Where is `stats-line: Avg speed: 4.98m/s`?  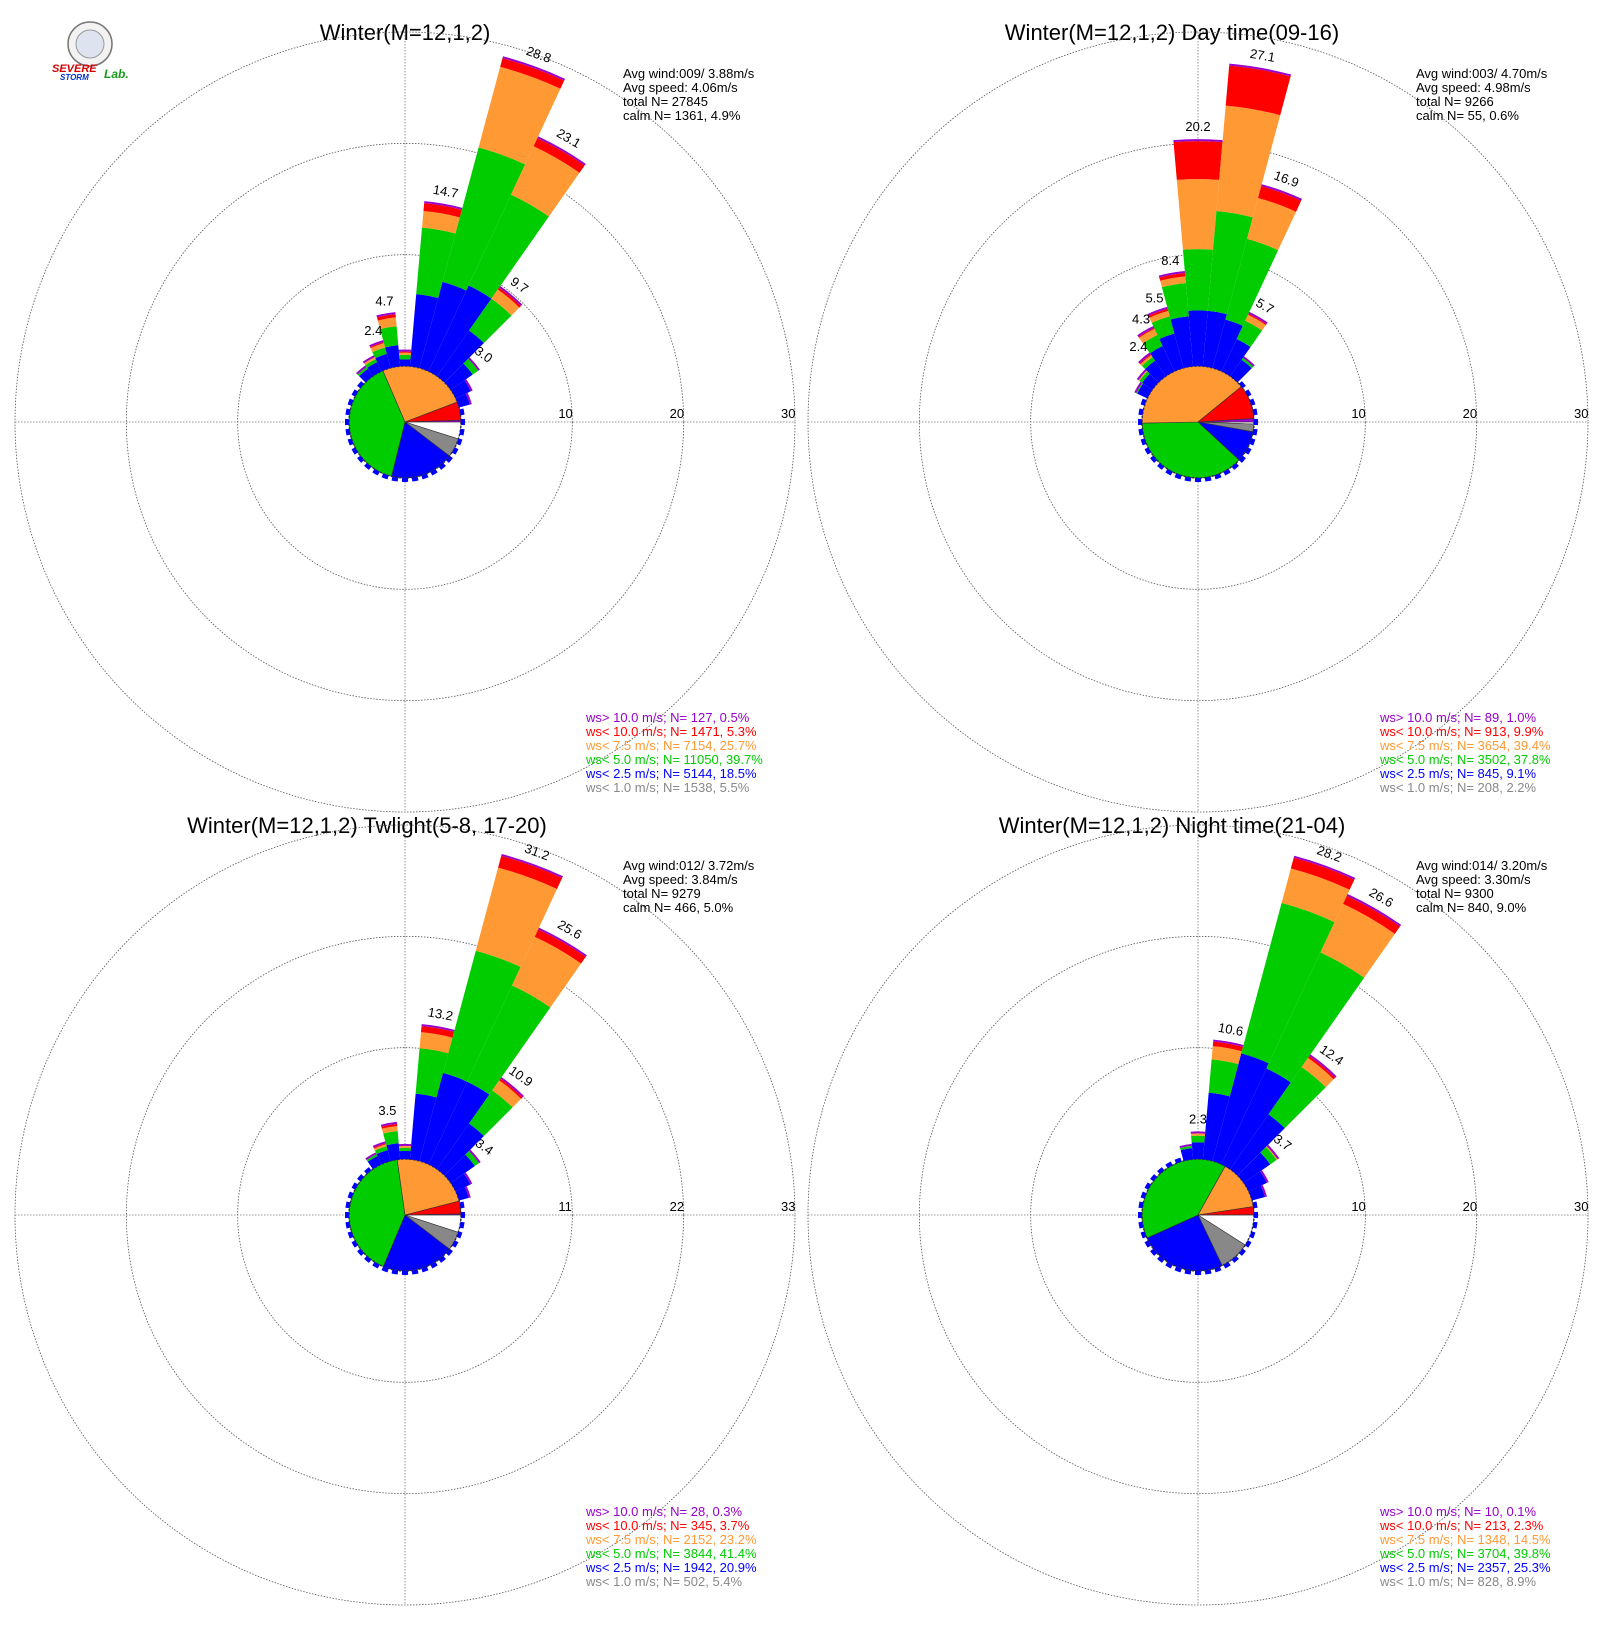 stats-line: Avg speed: 4.98m/s is located at coordinates (1473, 87).